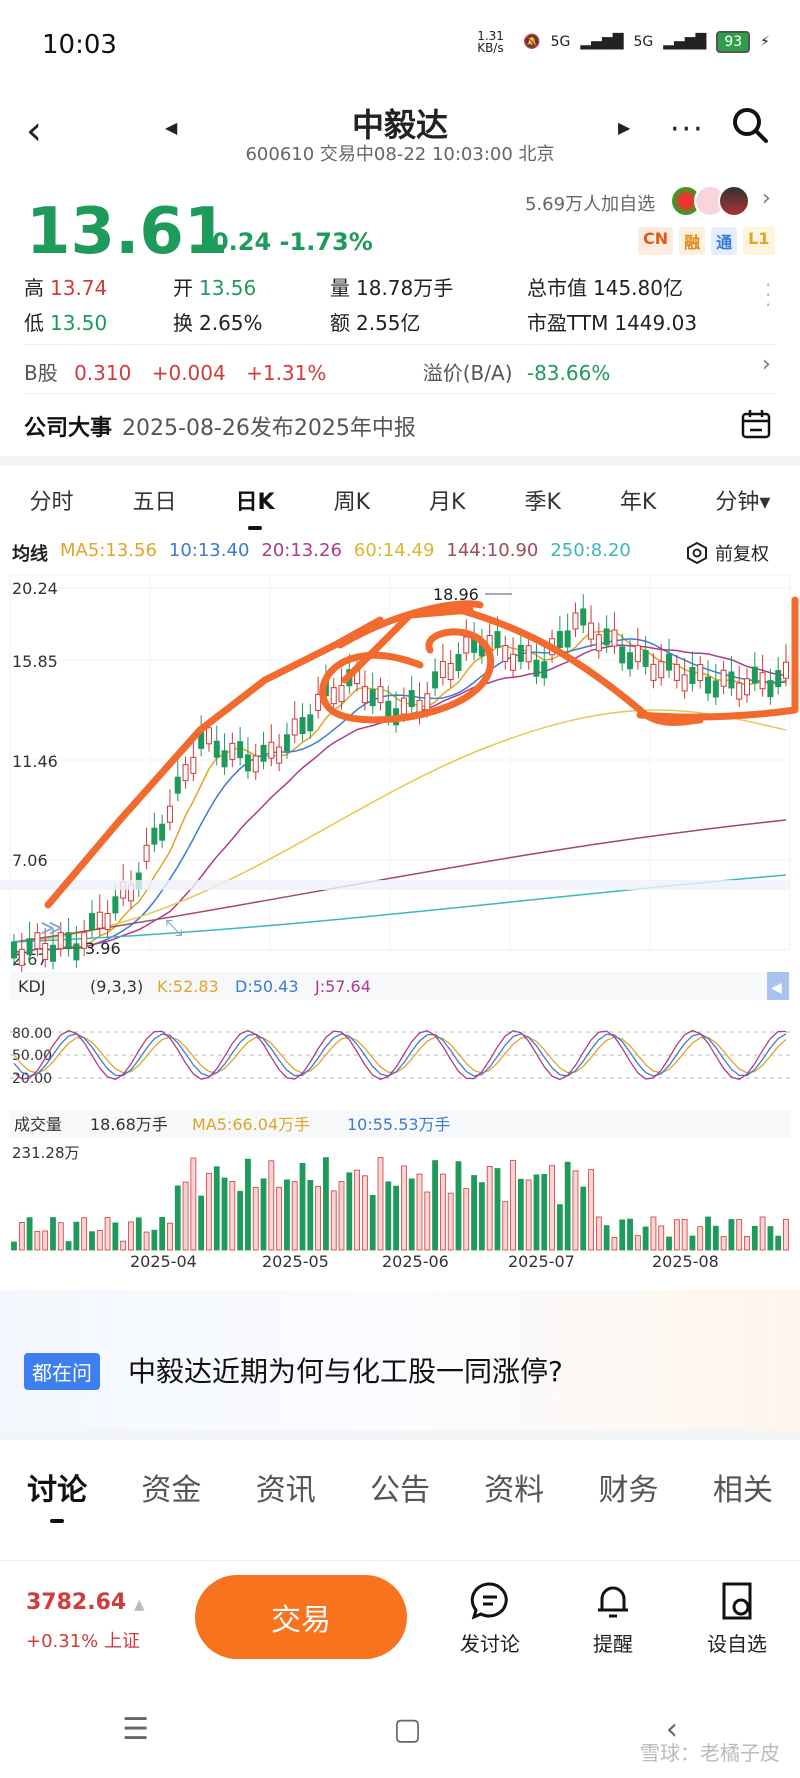  What do you see at coordinates (171, 1490) in the screenshot?
I see `tab-funds: 资金` at bounding box center [171, 1490].